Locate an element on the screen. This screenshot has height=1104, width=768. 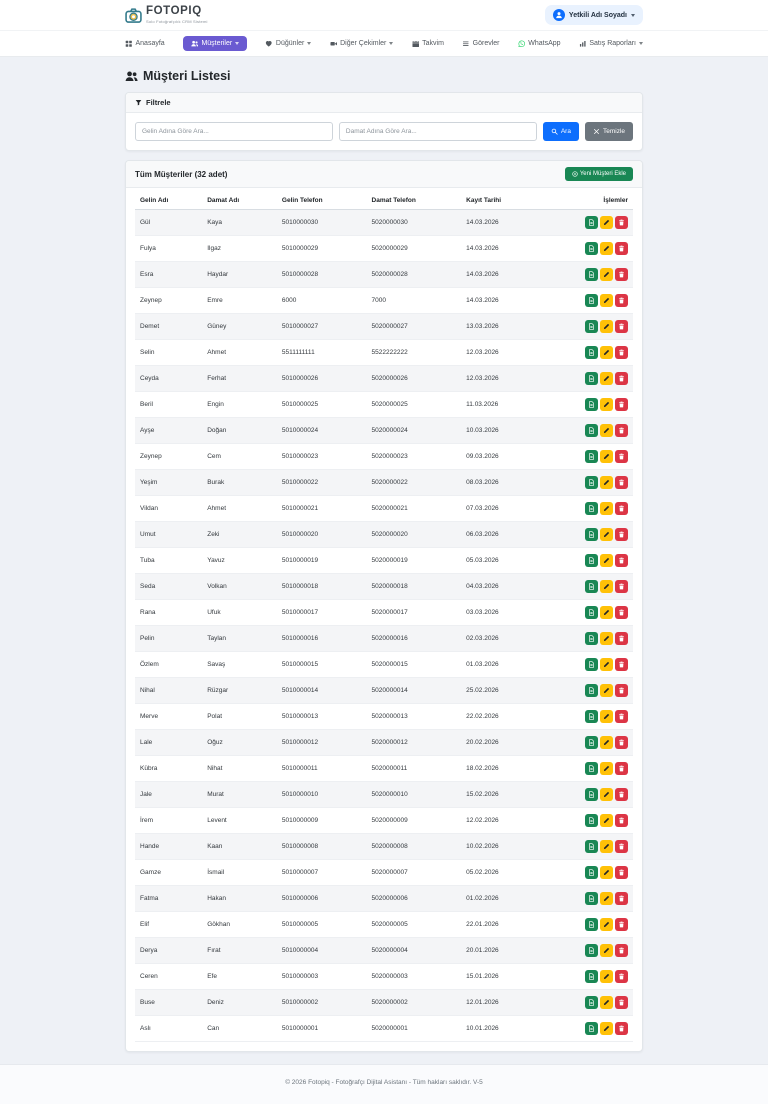
clear-filter-button: Temizle is located at coordinates (609, 131).